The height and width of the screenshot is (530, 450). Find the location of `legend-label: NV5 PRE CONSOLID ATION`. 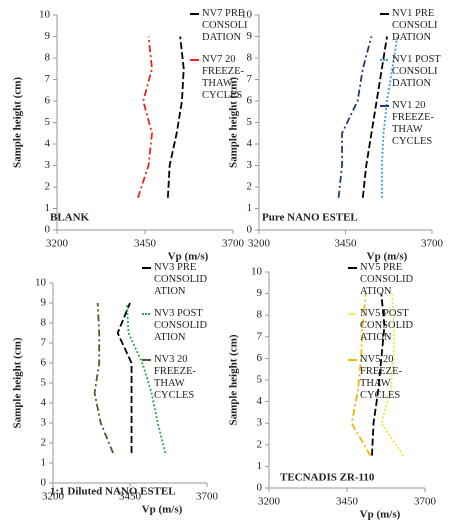

legend-label: NV5 PRE CONSOLID ATION is located at coordinates (387, 279).